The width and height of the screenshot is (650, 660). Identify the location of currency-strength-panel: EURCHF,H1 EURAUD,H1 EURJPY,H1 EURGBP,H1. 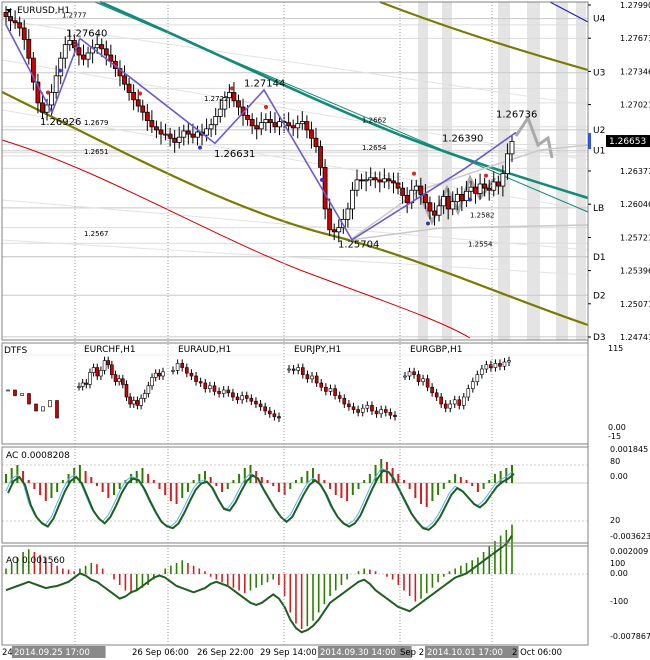
(295, 383).